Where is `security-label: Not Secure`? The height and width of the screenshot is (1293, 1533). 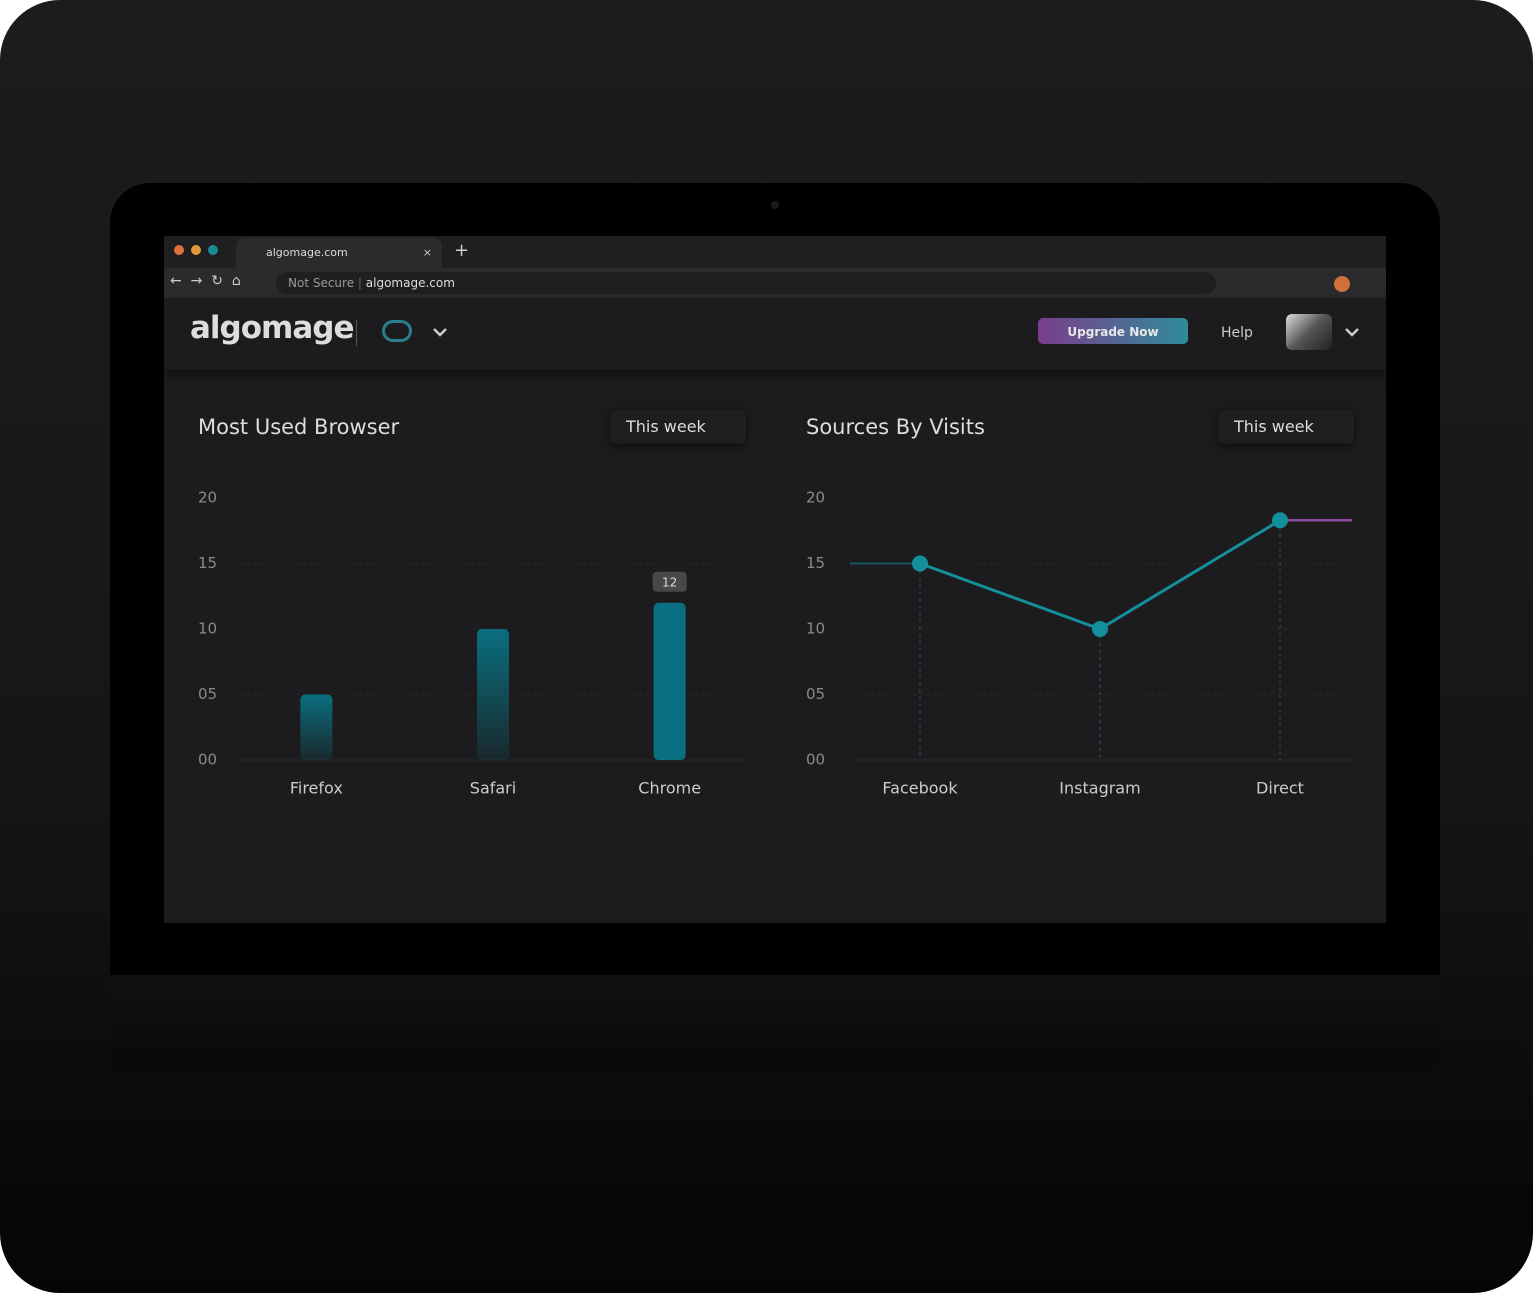
security-label: Not Secure is located at coordinates (321, 283).